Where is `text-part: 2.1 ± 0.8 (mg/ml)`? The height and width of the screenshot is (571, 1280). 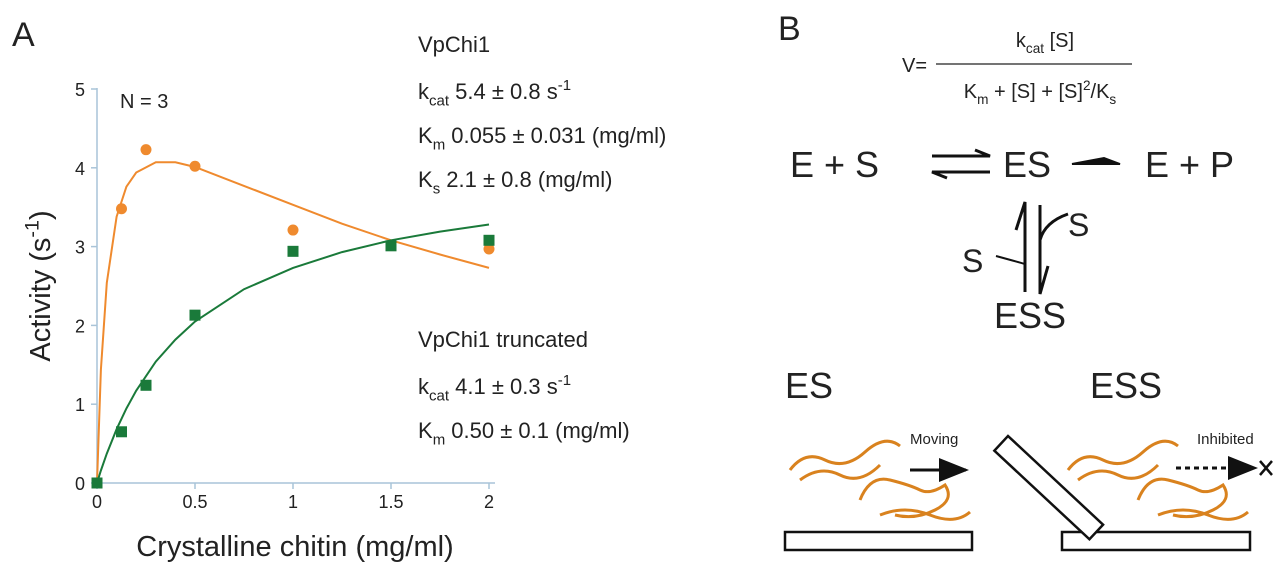 text-part: 2.1 ± 0.8 (mg/ml) is located at coordinates (526, 179).